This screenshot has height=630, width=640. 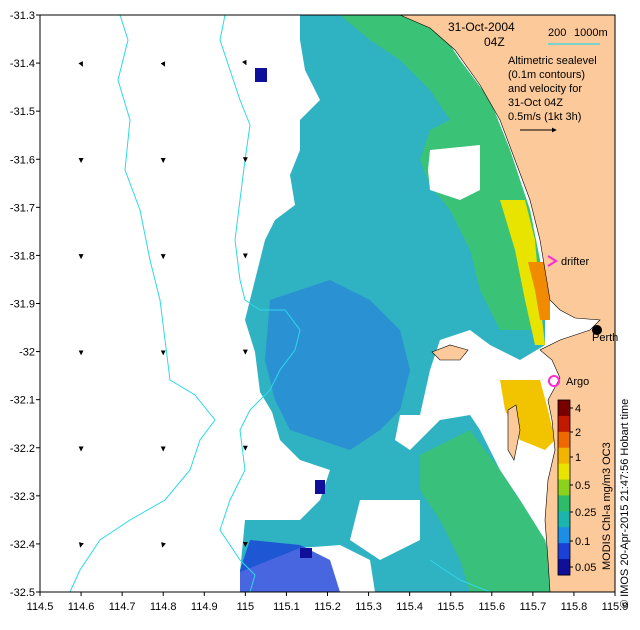 What do you see at coordinates (22, 305) in the screenshot?
I see `y-tick-label-6: -31.9` at bounding box center [22, 305].